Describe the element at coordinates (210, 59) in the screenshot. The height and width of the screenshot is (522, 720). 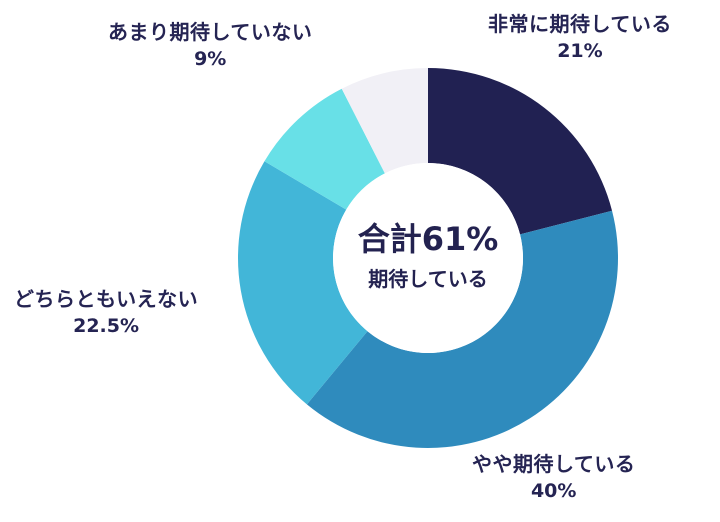
I see `label-percent: 9%` at that location.